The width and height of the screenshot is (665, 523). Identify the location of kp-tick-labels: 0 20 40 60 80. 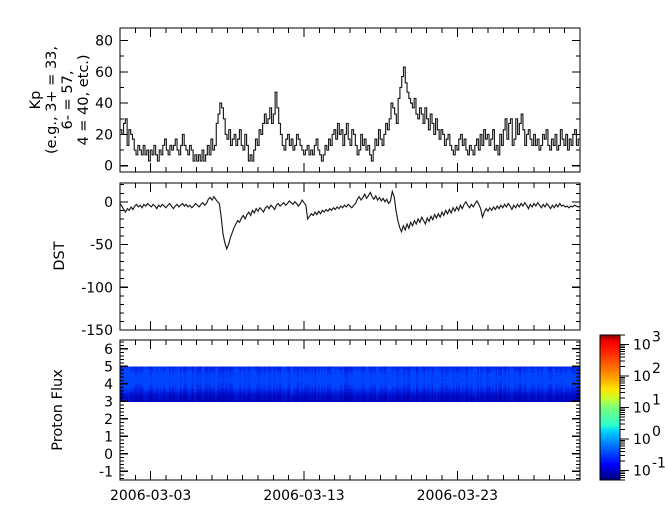
(104, 104).